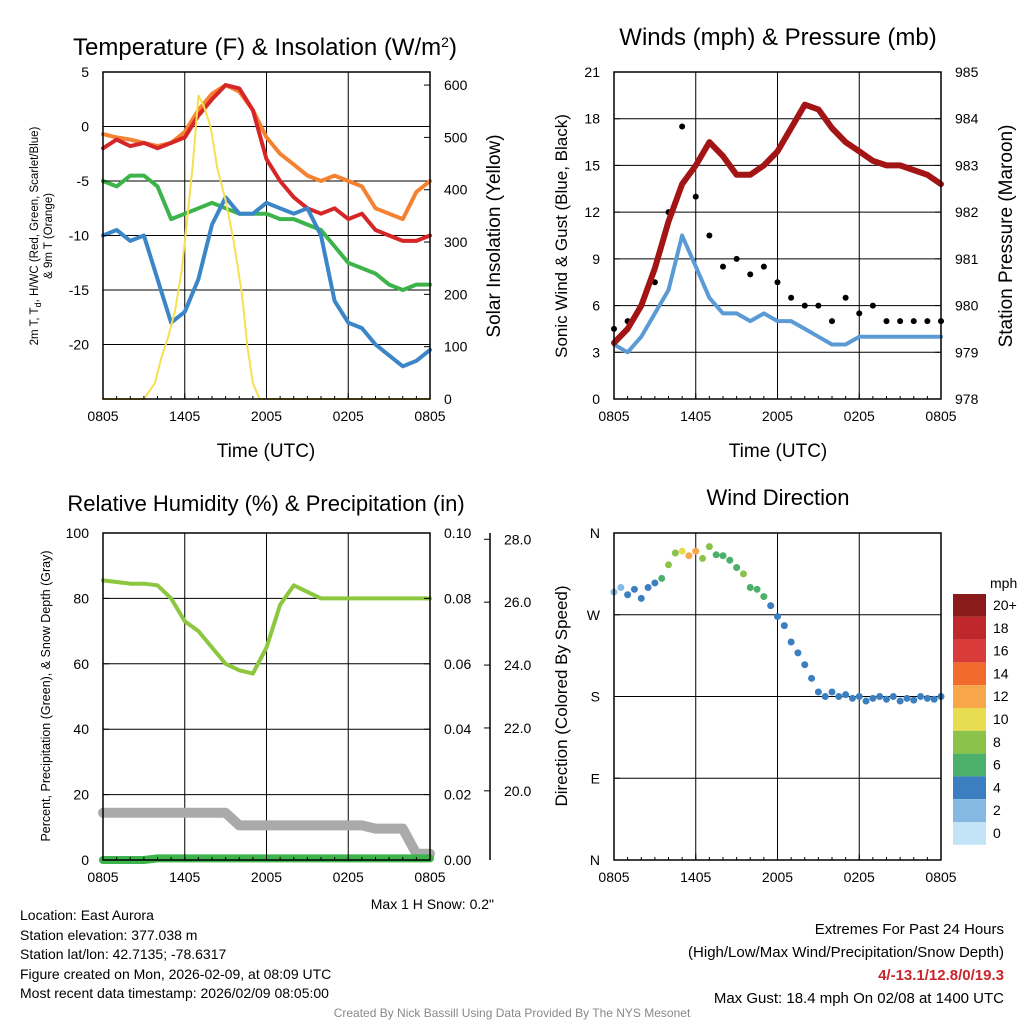 This screenshot has height=1024, width=1024. I want to click on y-tick-label: 15, so click(592, 165).